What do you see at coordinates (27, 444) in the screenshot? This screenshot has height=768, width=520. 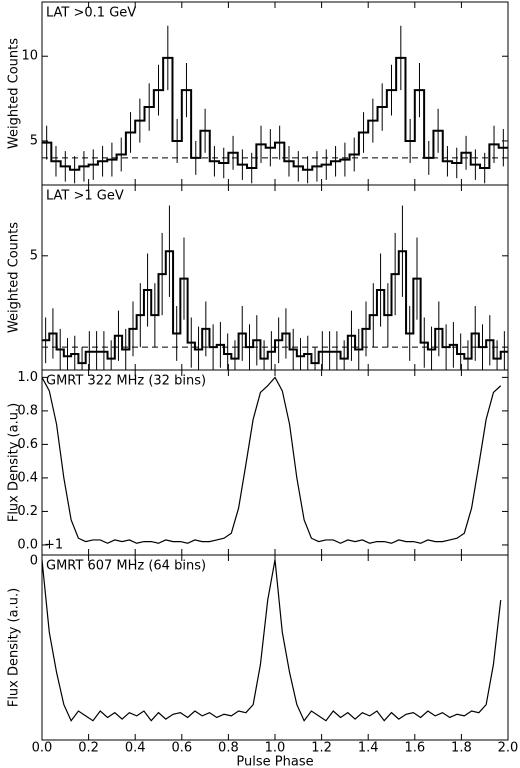 I see `y-tick-label: 0.6` at bounding box center [27, 444].